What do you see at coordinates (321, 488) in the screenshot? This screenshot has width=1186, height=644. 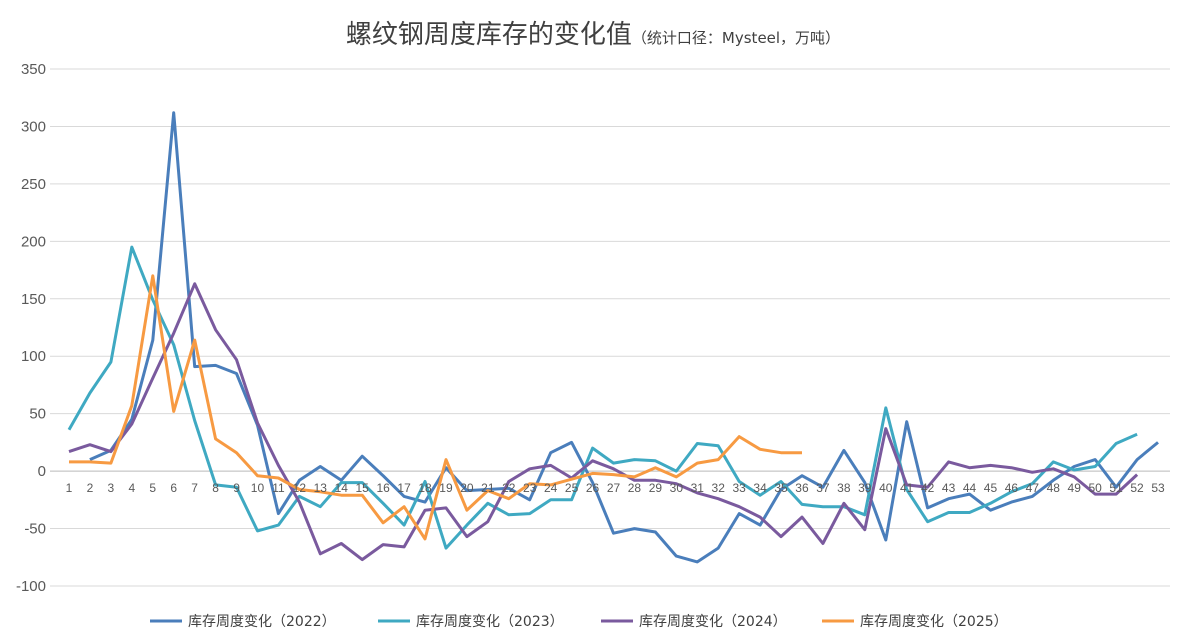 I see `x-tick-label: 13` at bounding box center [321, 488].